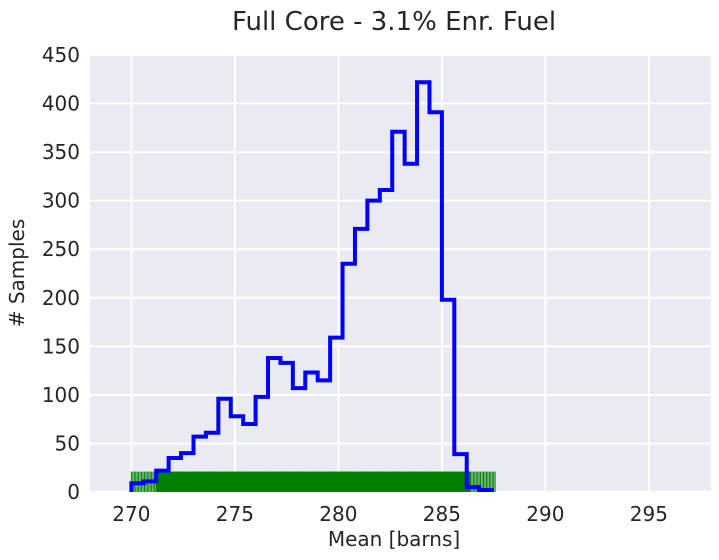  Describe the element at coordinates (545, 514) in the screenshot. I see `x-tick-label: 290` at that location.